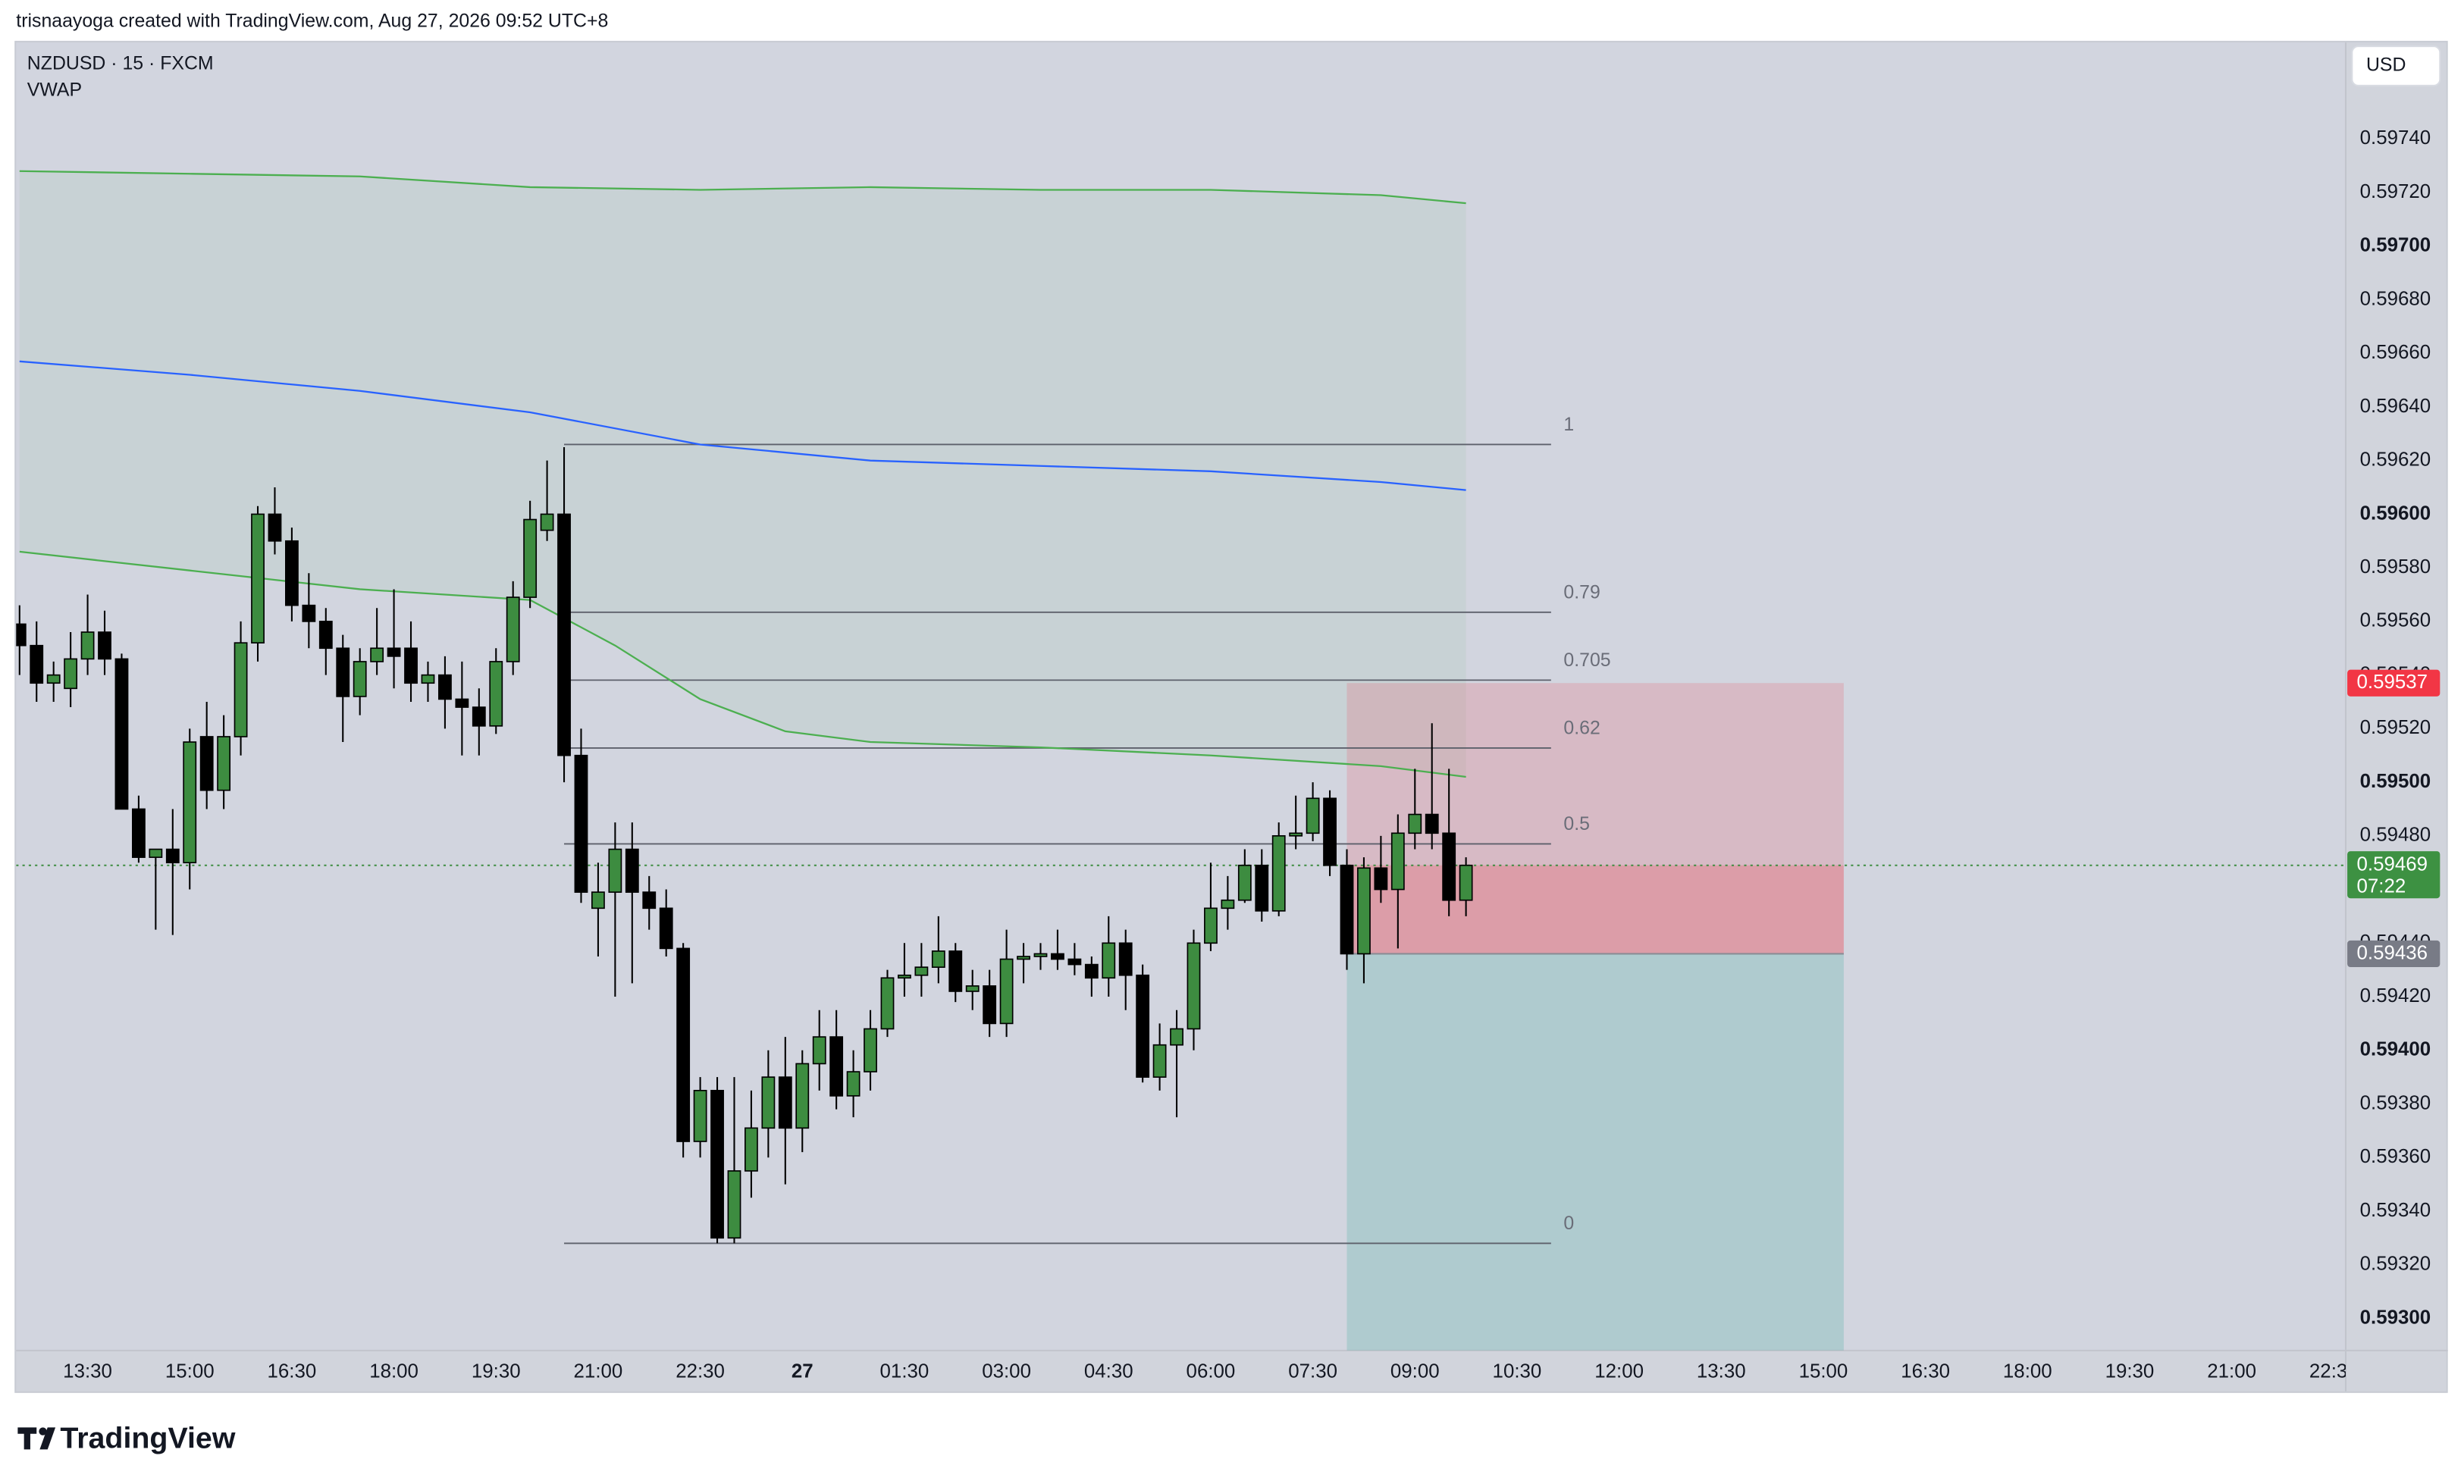  Describe the element at coordinates (2395, 246) in the screenshot. I see `y-tick-label: 0.59700` at that location.